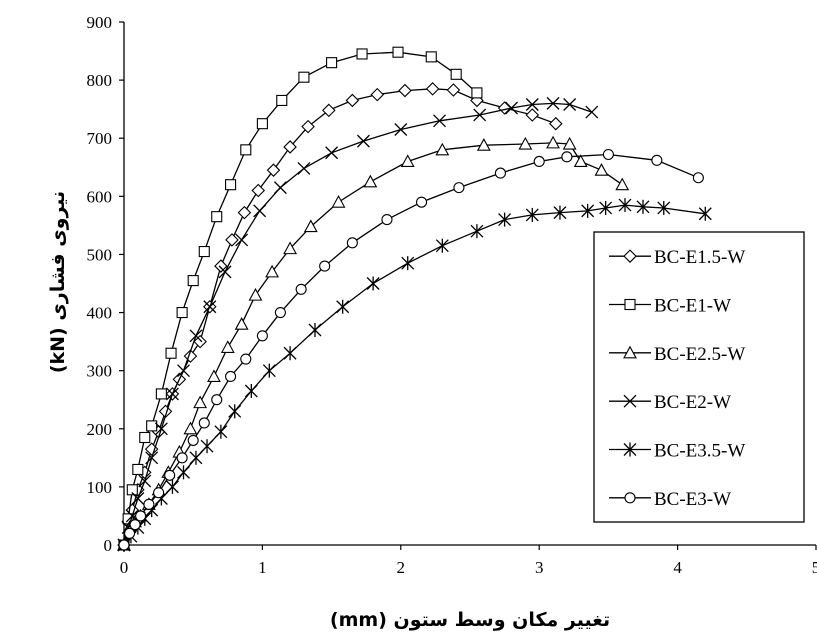 The width and height of the screenshot is (817, 634). Describe the element at coordinates (100, 254) in the screenshot. I see `y-tick-label: 500` at that location.